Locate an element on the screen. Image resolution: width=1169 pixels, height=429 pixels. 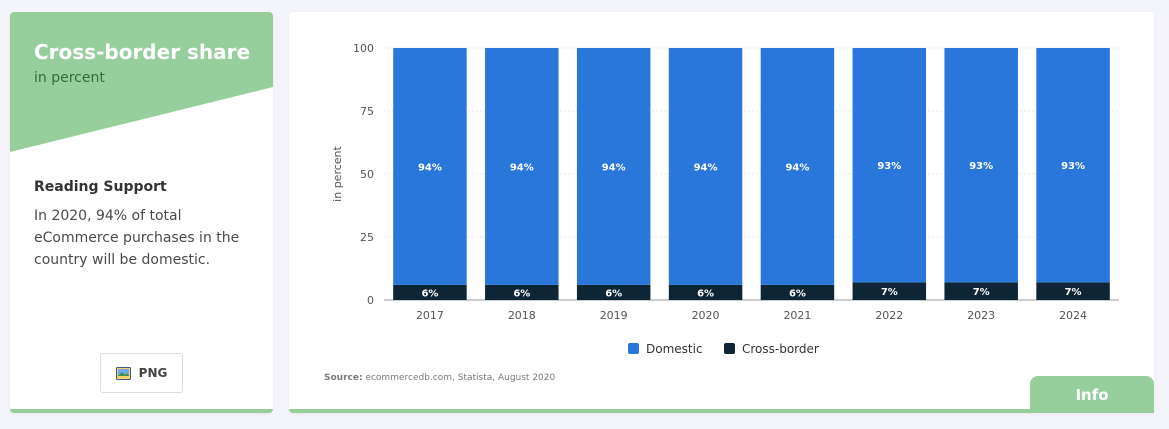
png-button-label: PNG is located at coordinates (153, 373).